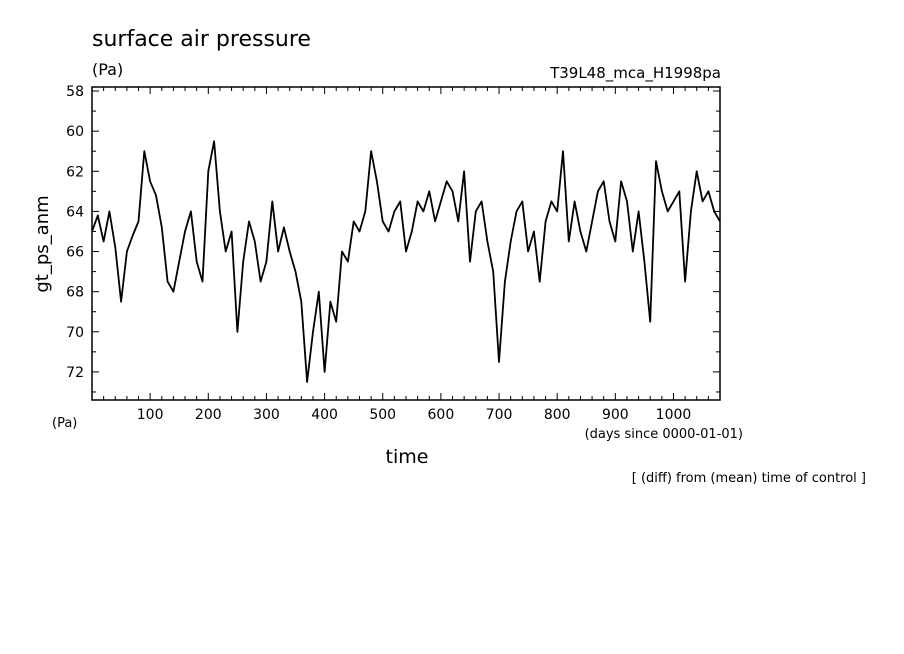 Image resolution: width=904 pixels, height=654 pixels. Describe the element at coordinates (664, 434) in the screenshot. I see `x-axis-units: (days since 0000-01-01)` at that location.